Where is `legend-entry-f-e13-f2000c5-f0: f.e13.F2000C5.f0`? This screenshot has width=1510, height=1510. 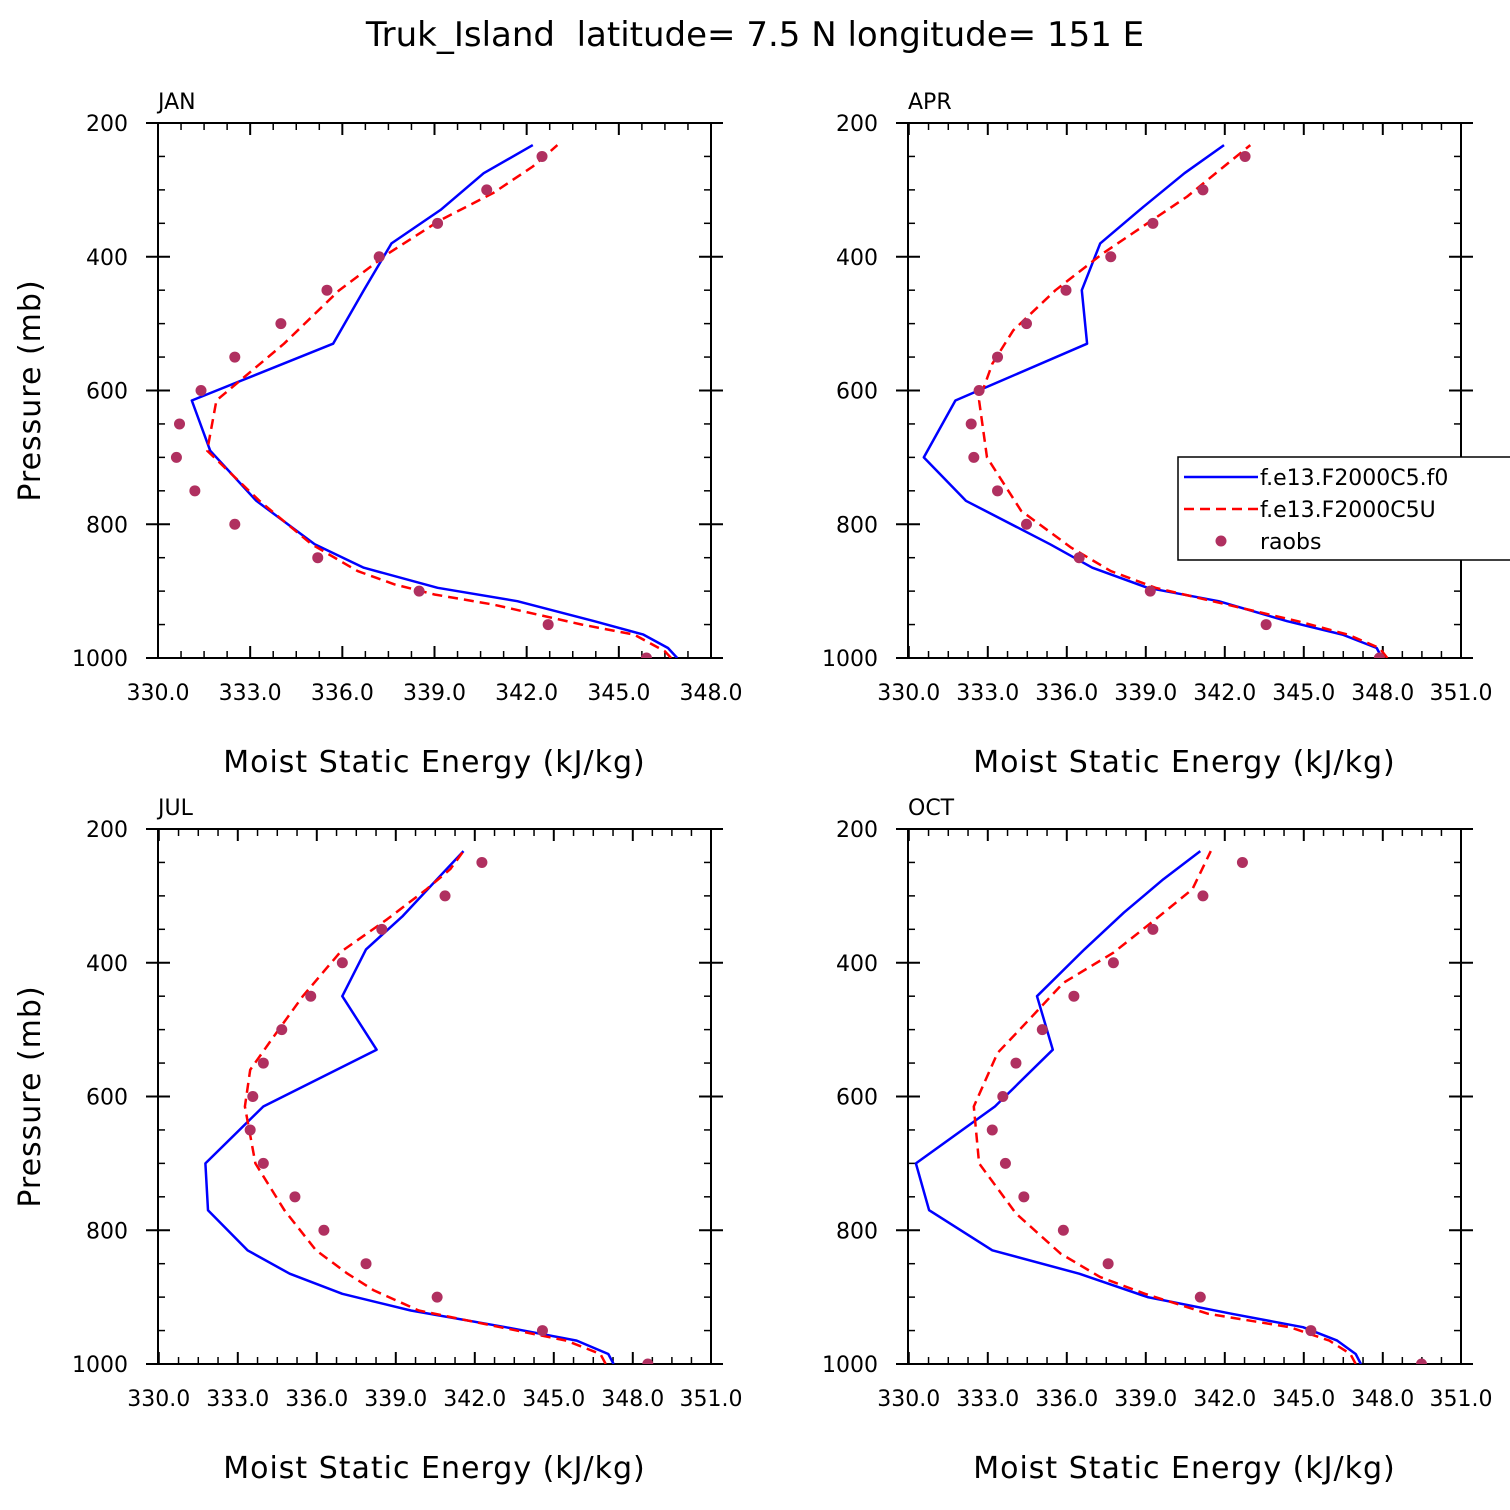
legend-entry-f-e13-f2000c5-f0: f.e13.F2000C5.f0 is located at coordinates (1354, 478).